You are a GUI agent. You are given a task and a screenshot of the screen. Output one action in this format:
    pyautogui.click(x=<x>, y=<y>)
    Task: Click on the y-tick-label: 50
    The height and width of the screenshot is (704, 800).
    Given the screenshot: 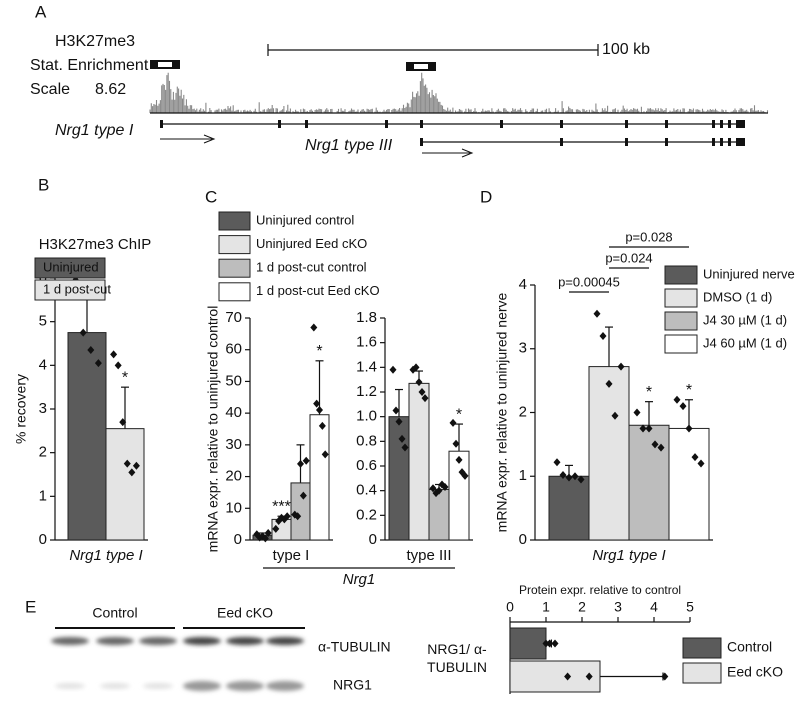 What is the action you would take?
    pyautogui.click(x=233, y=380)
    